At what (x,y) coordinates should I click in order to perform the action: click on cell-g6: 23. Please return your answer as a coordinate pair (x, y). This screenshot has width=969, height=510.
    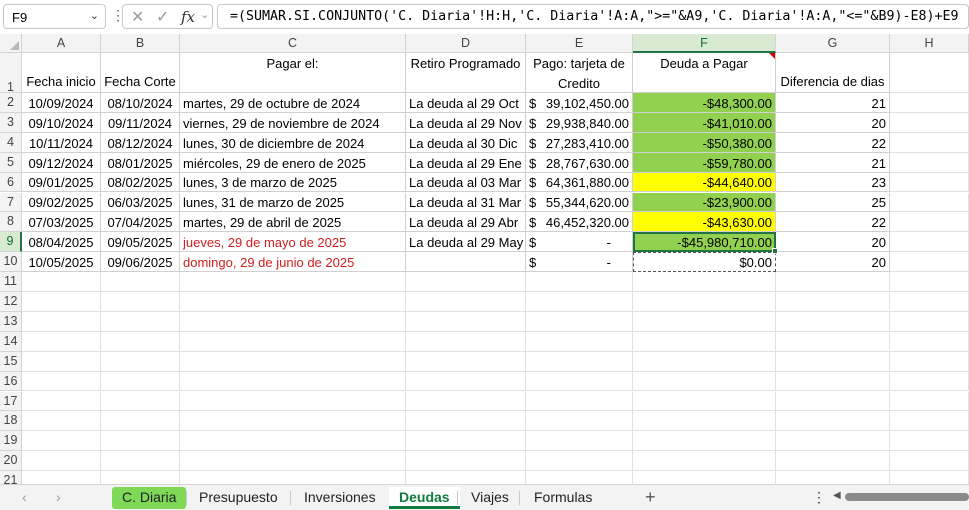
    Looking at the image, I should click on (833, 182).